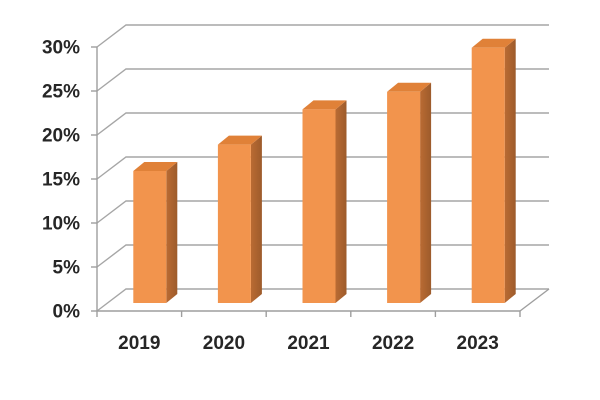 This screenshot has height=400, width=600. I want to click on y-axis-label: 20%, so click(61, 136).